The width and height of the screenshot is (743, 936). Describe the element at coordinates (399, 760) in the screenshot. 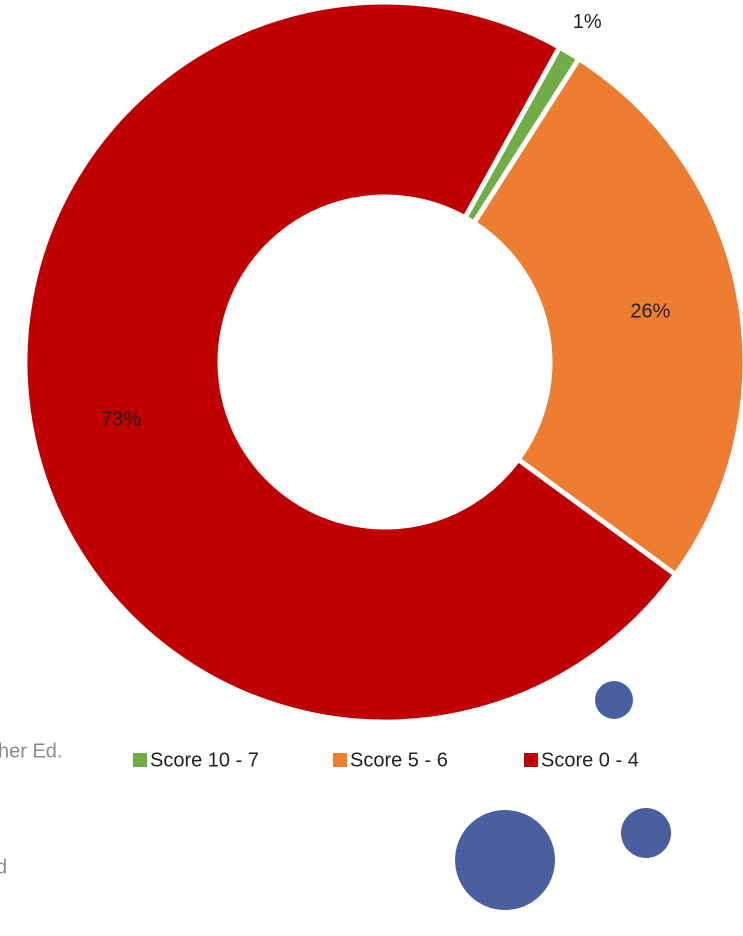

I see `legend-label: Score 5 - 6` at that location.